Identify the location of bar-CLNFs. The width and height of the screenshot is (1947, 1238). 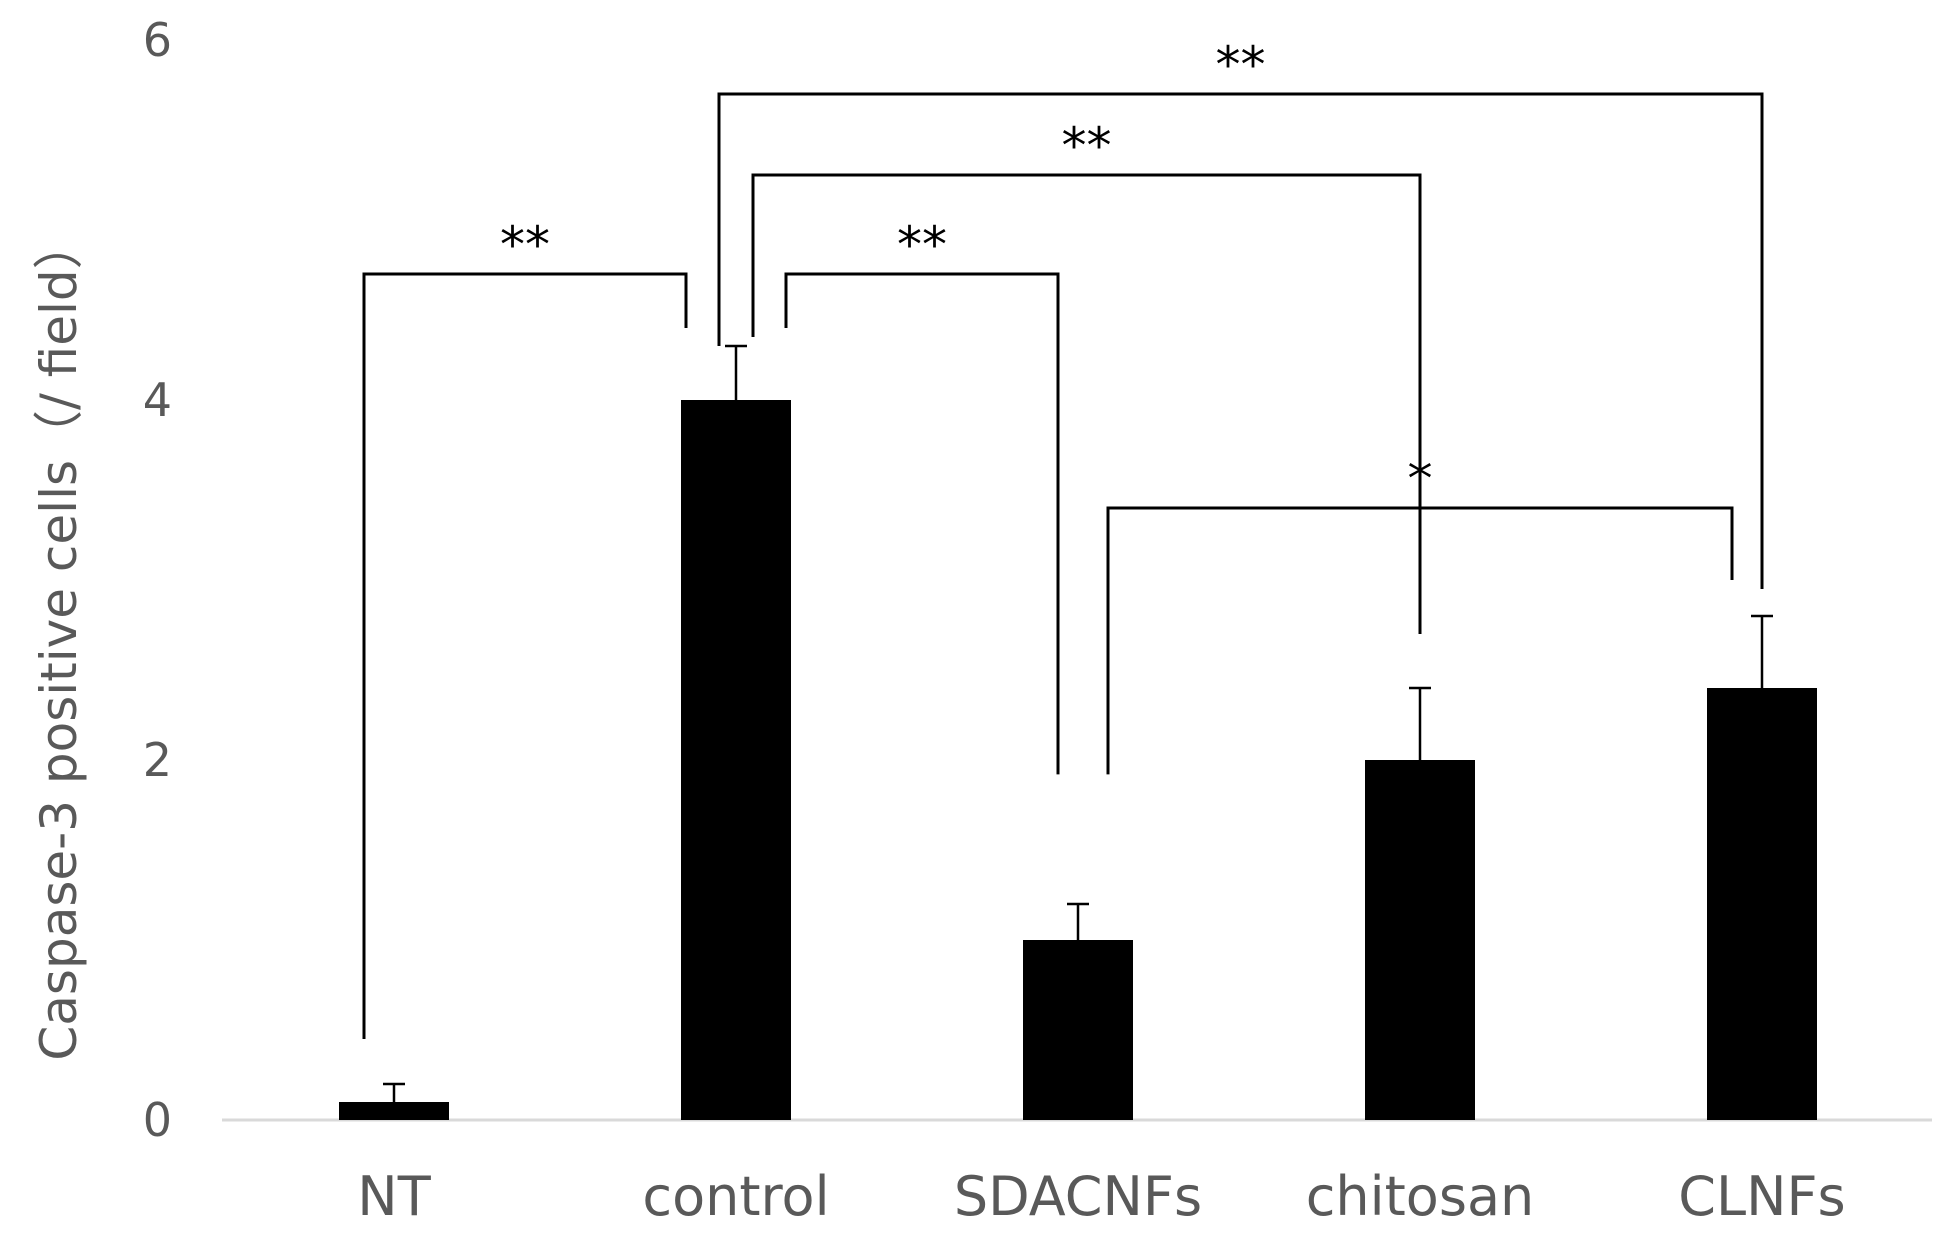
(1762, 904).